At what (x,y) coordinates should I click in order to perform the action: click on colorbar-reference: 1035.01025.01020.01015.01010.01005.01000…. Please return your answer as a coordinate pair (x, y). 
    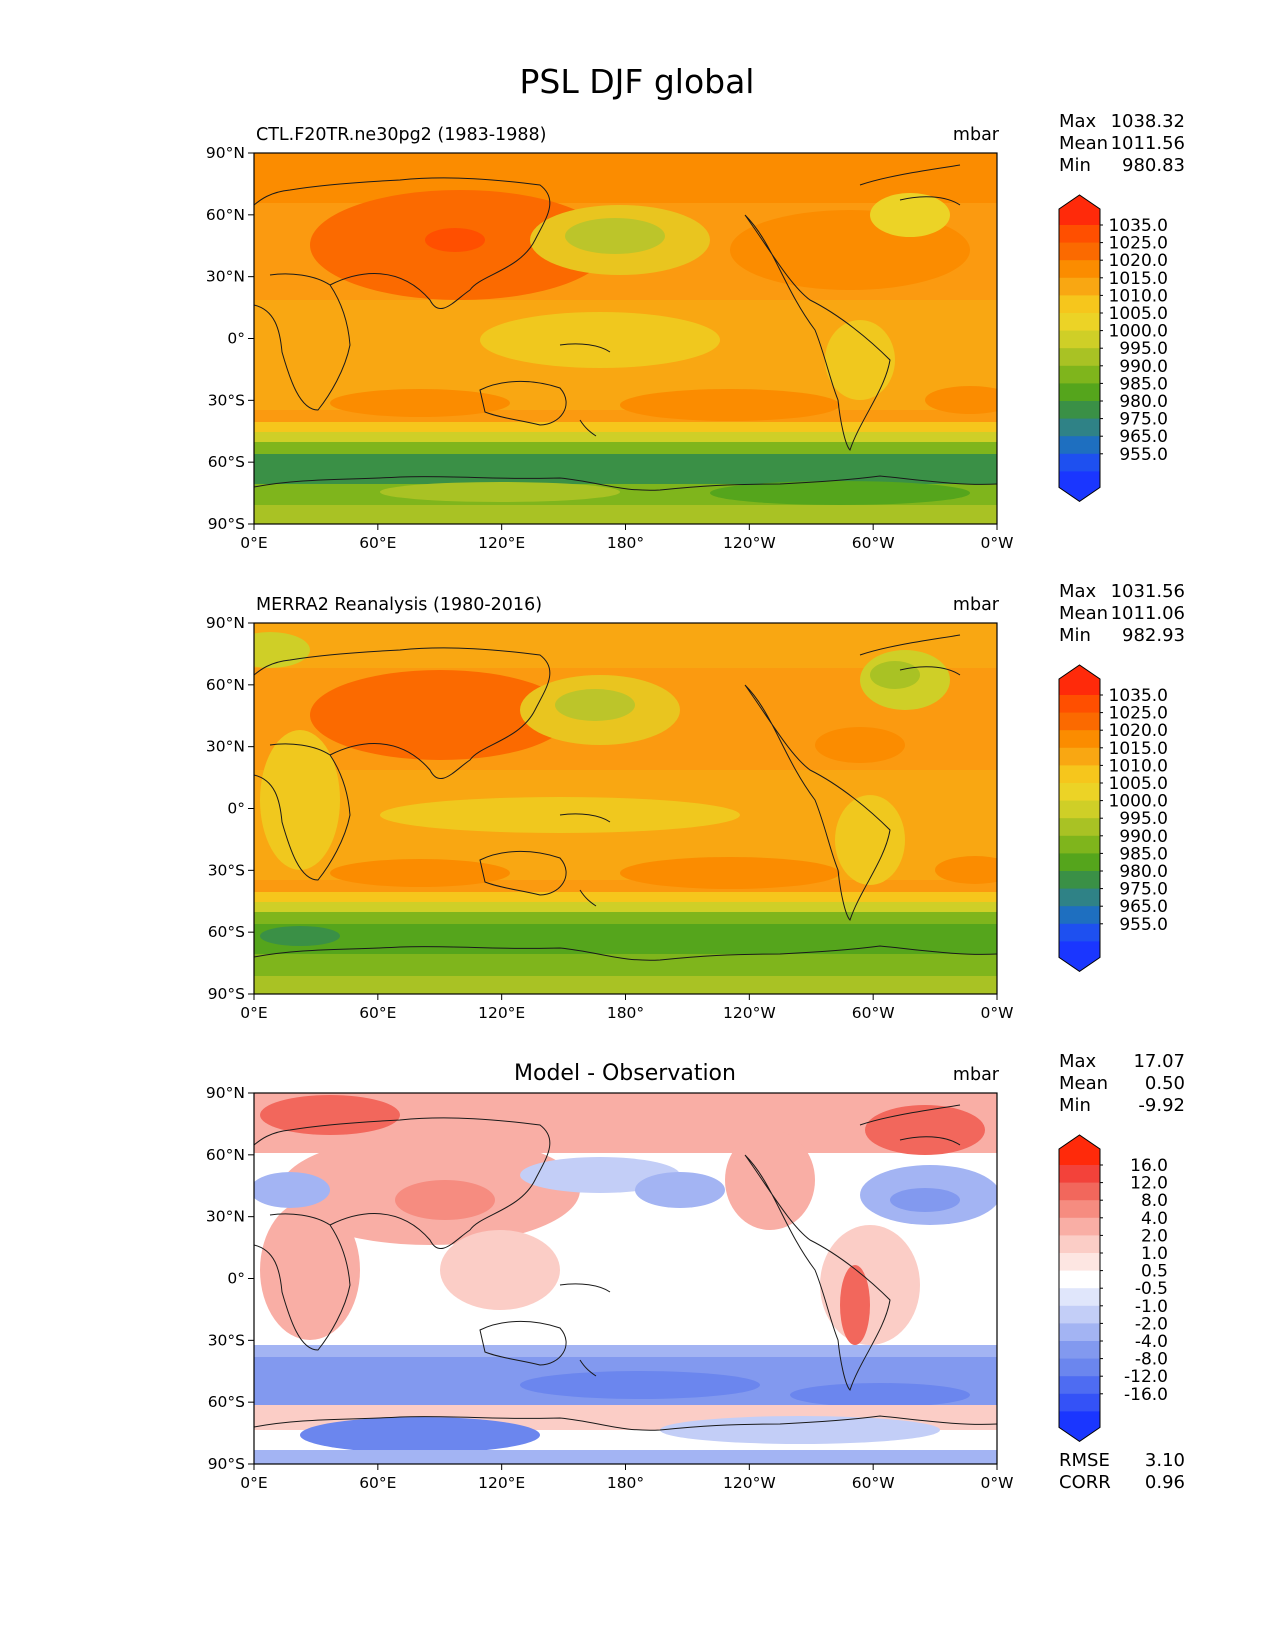
    Looking at the image, I should click on (1113, 818).